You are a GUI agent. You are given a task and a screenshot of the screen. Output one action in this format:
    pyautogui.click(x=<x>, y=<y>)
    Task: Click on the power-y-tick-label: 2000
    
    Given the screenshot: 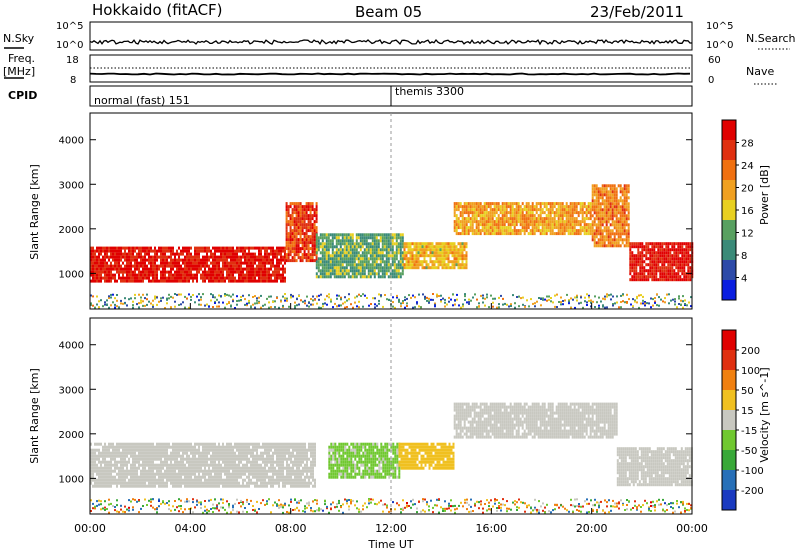 What is the action you would take?
    pyautogui.click(x=71, y=230)
    